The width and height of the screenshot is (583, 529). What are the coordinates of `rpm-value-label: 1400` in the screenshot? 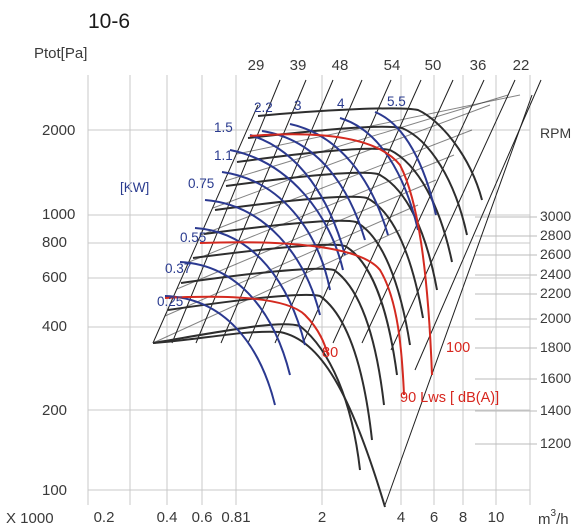 It's located at (555, 410).